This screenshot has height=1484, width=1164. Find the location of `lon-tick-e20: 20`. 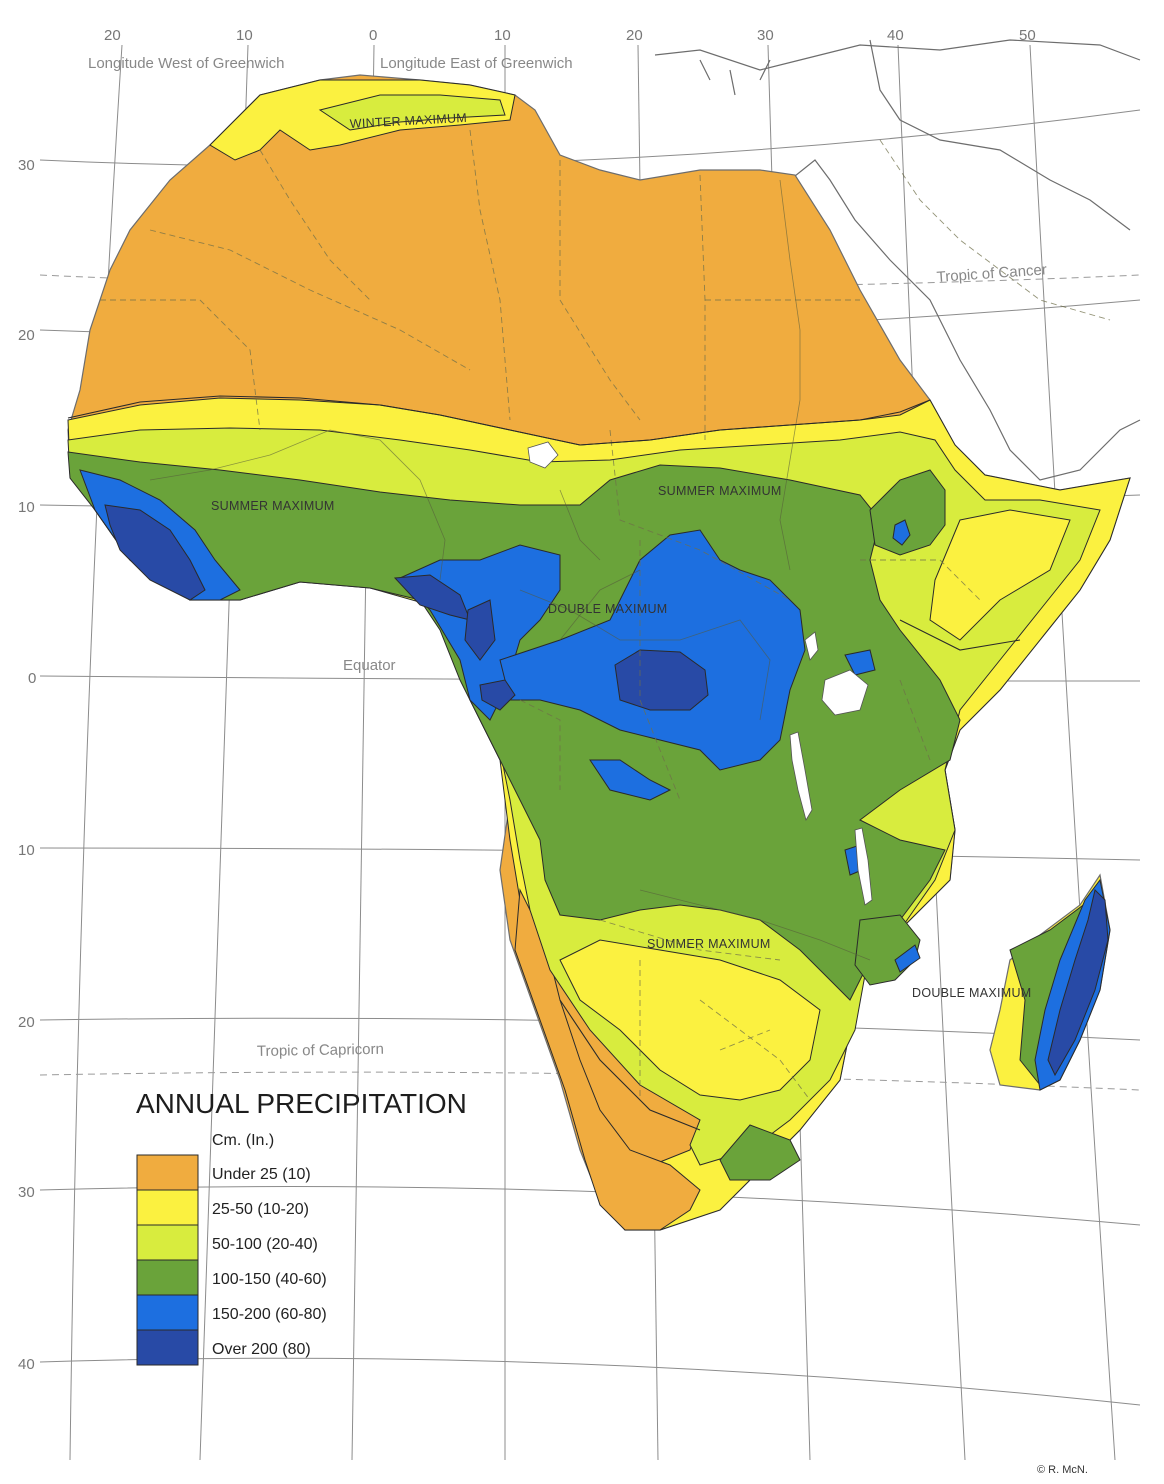

lon-tick-e20: 20 is located at coordinates (634, 35).